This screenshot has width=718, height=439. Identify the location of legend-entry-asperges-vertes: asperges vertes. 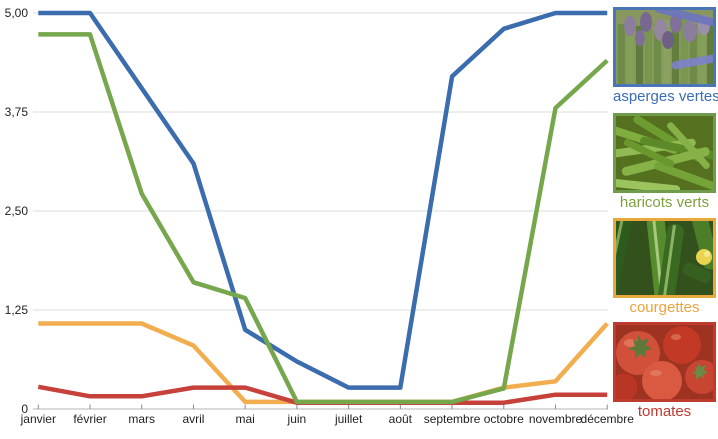
(665, 56).